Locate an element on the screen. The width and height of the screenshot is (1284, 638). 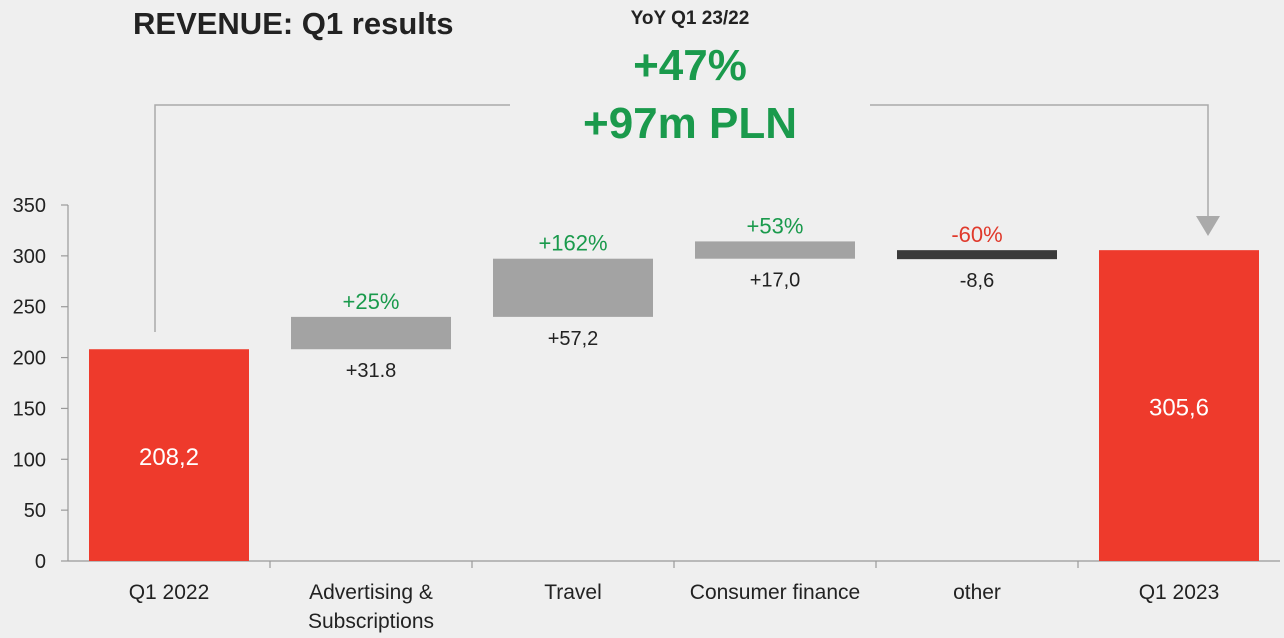
bar-delta-label: +31.8 is located at coordinates (371, 371).